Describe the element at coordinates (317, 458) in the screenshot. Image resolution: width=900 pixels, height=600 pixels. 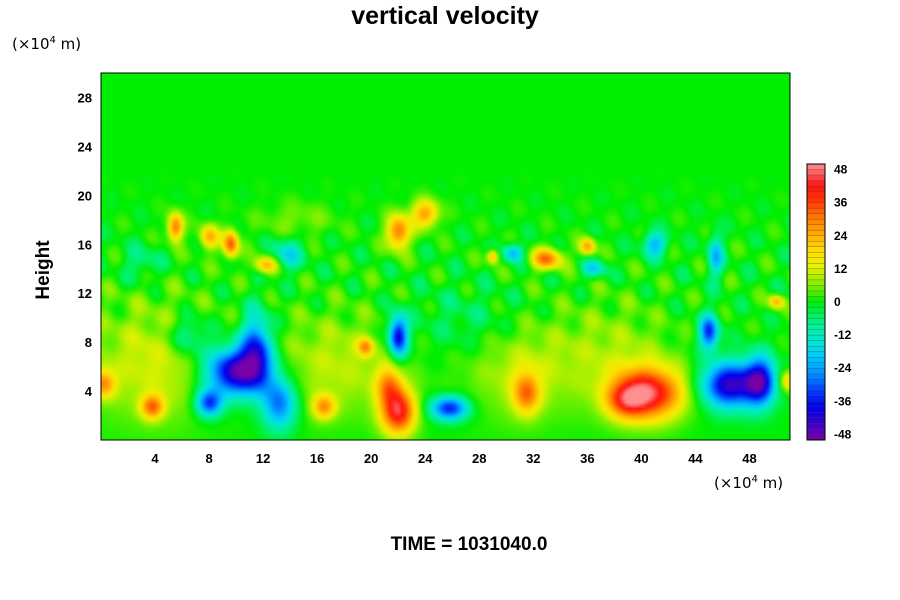
I see `x-tick-label: 16` at that location.